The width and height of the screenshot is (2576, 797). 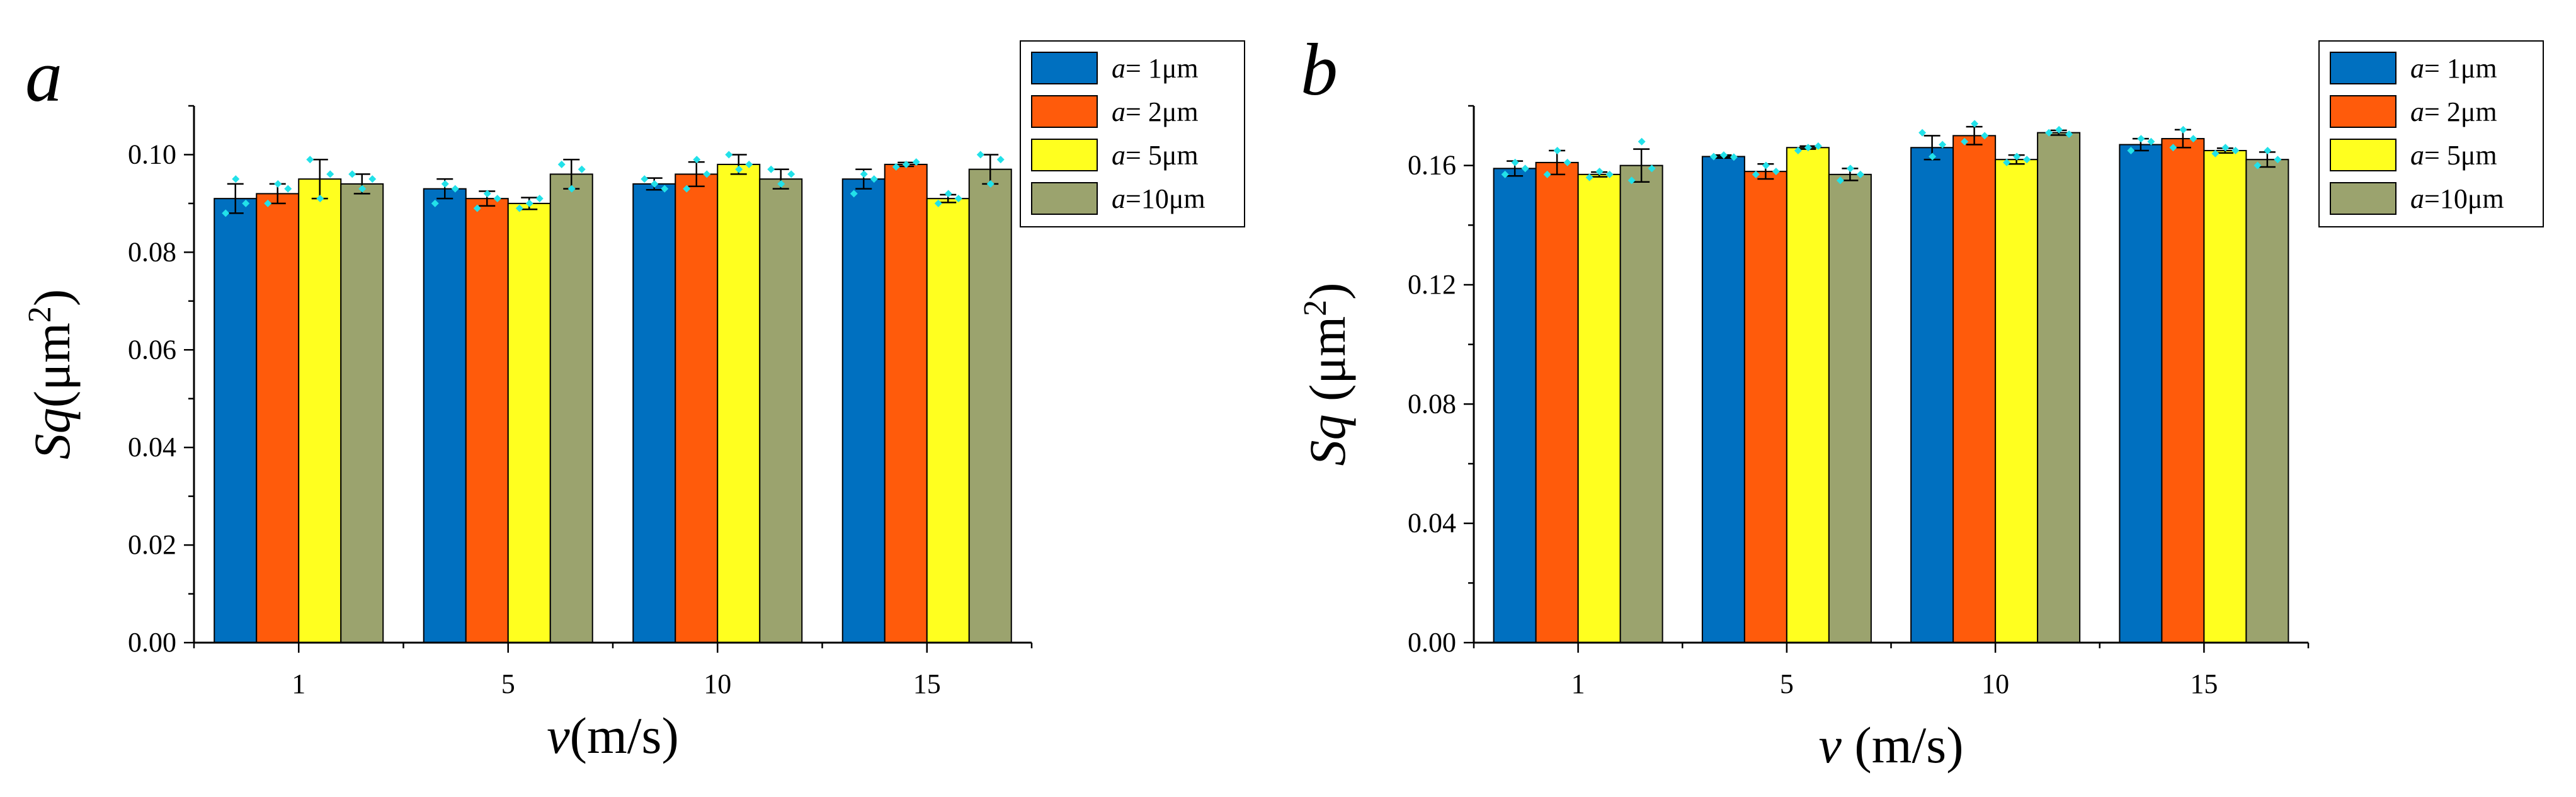 What do you see at coordinates (1995, 683) in the screenshot?
I see `x-tick-label: 10` at bounding box center [1995, 683].